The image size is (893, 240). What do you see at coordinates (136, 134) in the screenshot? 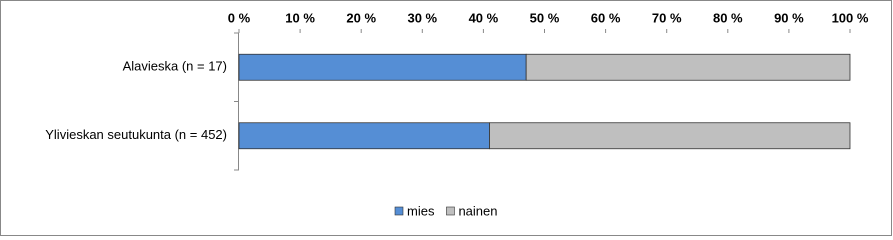
I see `y-tick-label: Ylivieskan seutukunta (n = 452)` at bounding box center [136, 134].